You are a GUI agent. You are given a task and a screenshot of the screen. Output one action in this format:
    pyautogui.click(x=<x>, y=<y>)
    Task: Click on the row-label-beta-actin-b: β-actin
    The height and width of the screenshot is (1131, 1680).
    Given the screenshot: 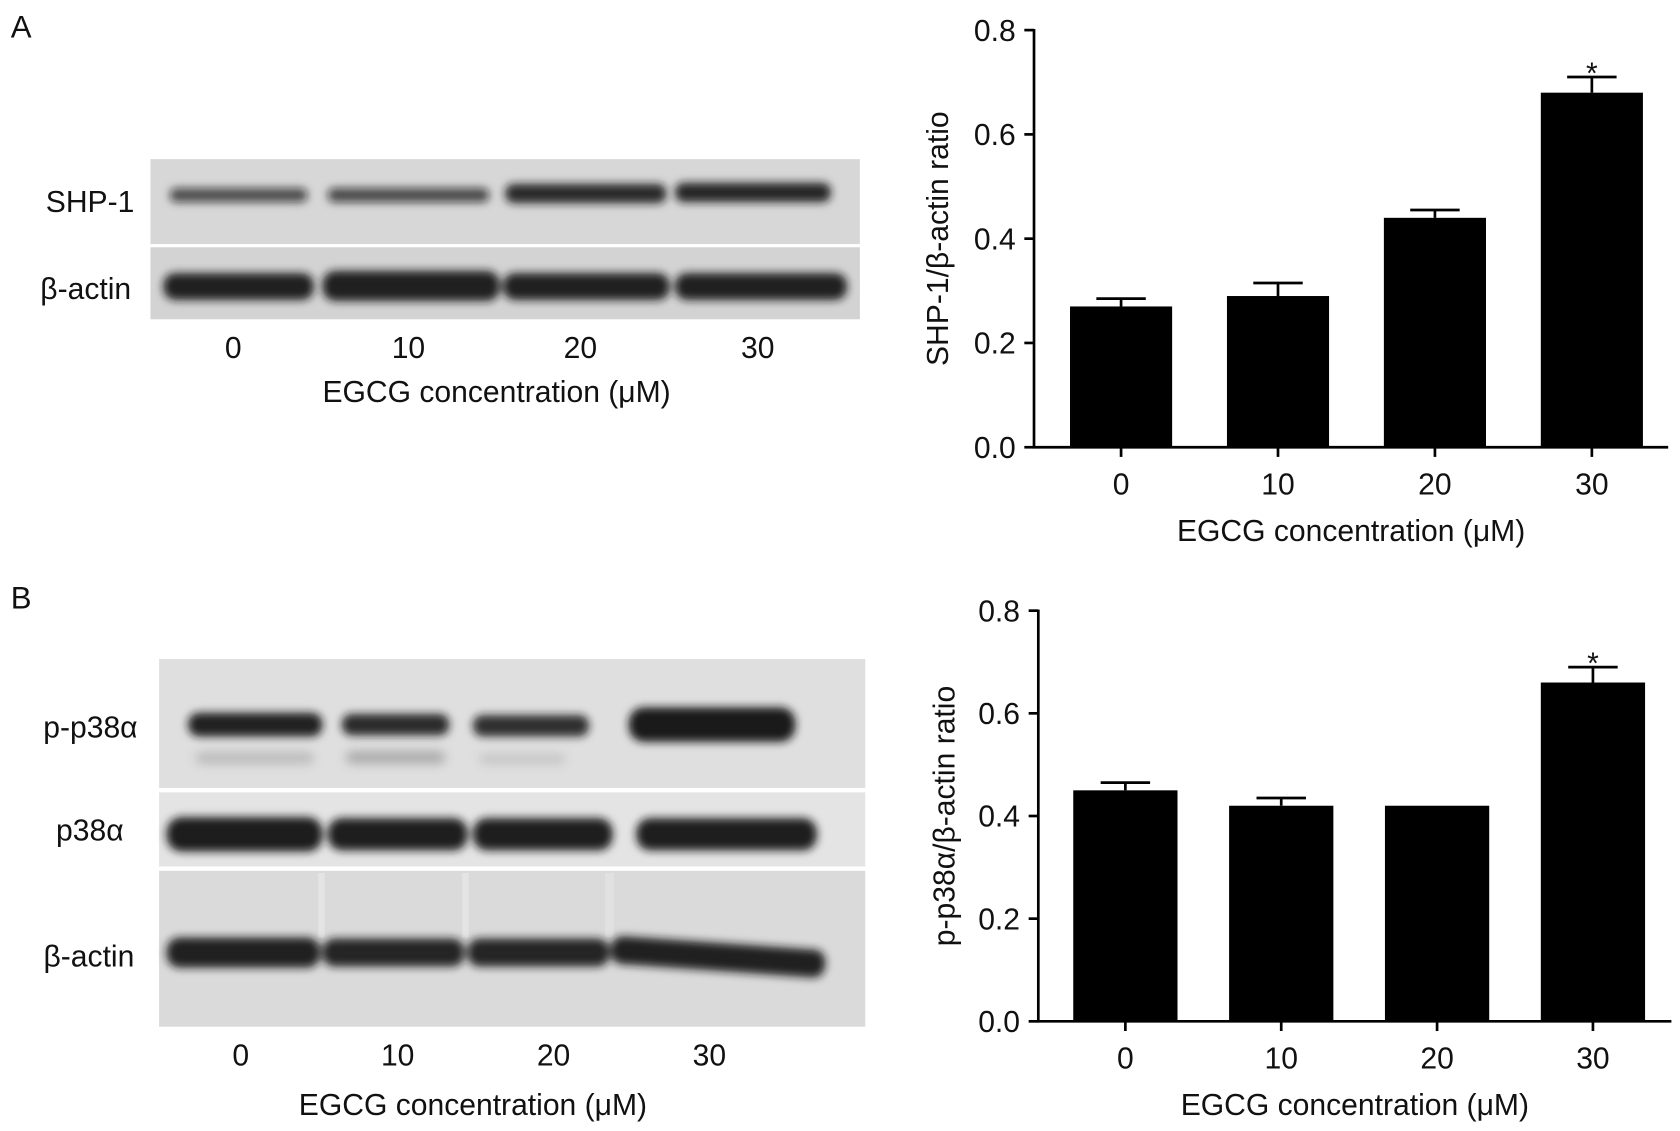 What is the action you would take?
    pyautogui.click(x=89, y=957)
    